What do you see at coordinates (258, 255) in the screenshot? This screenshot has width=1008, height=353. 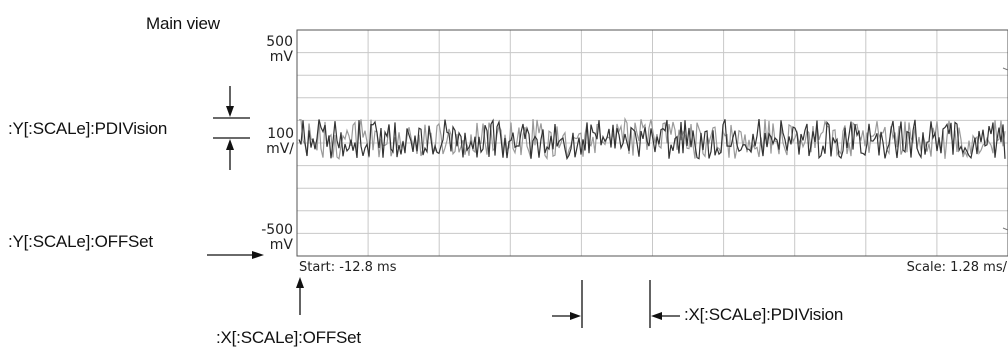 I see `y-offset-arrow-head` at bounding box center [258, 255].